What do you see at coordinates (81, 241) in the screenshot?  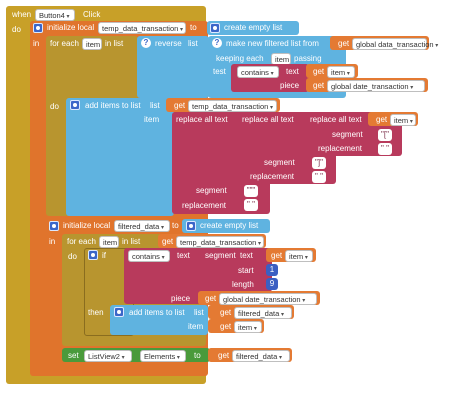 I see `foreach2-label: for each` at bounding box center [81, 241].